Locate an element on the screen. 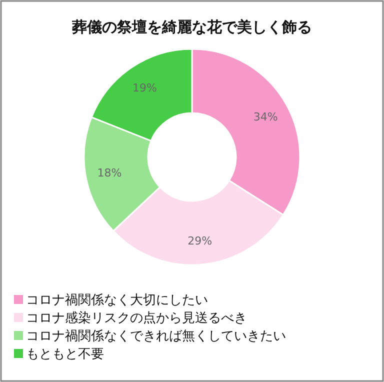  legend-label: コロナ感染リスクの点から見送るべき is located at coordinates (136, 318).